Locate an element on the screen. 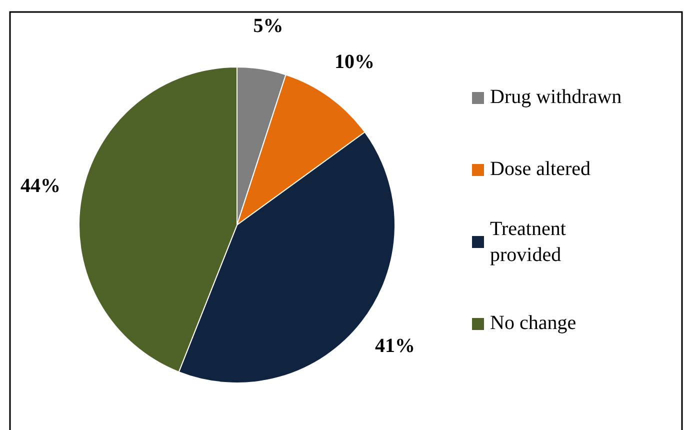  data-label: 10% is located at coordinates (354, 61).